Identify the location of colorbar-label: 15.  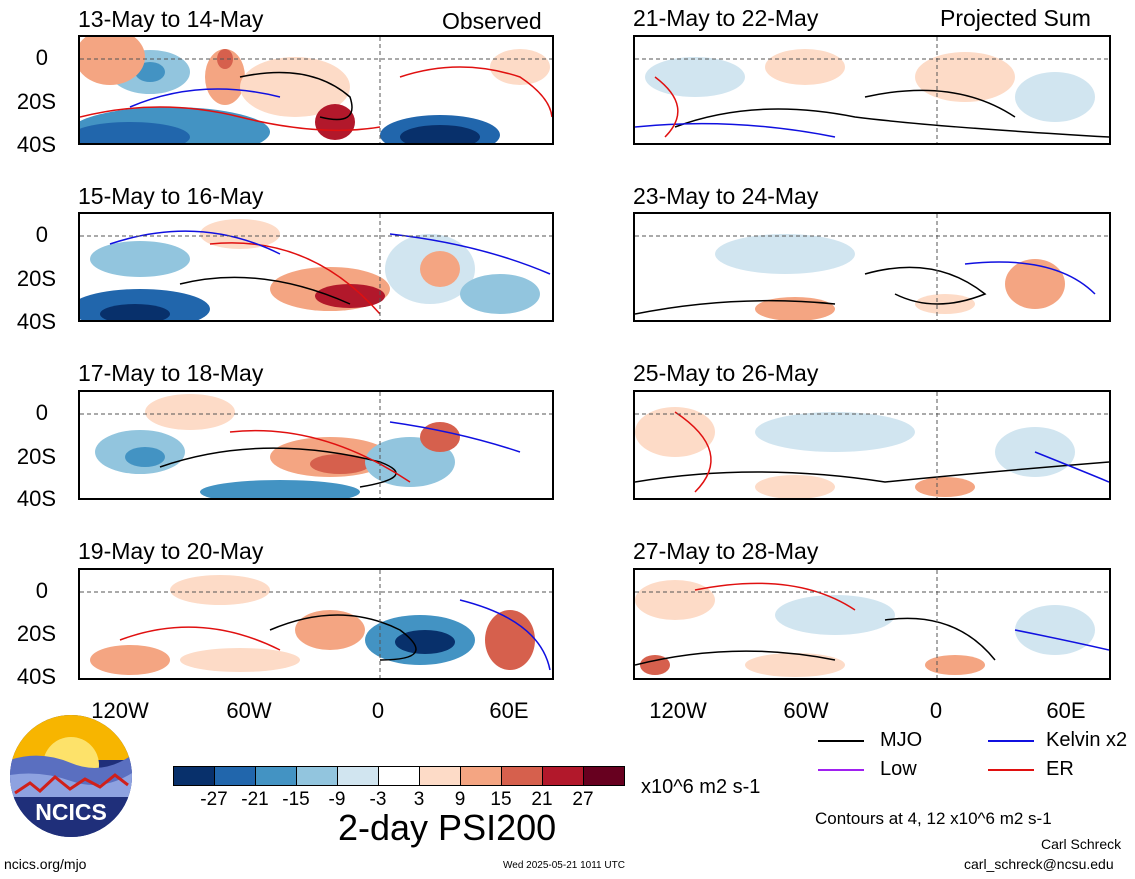
(501, 799).